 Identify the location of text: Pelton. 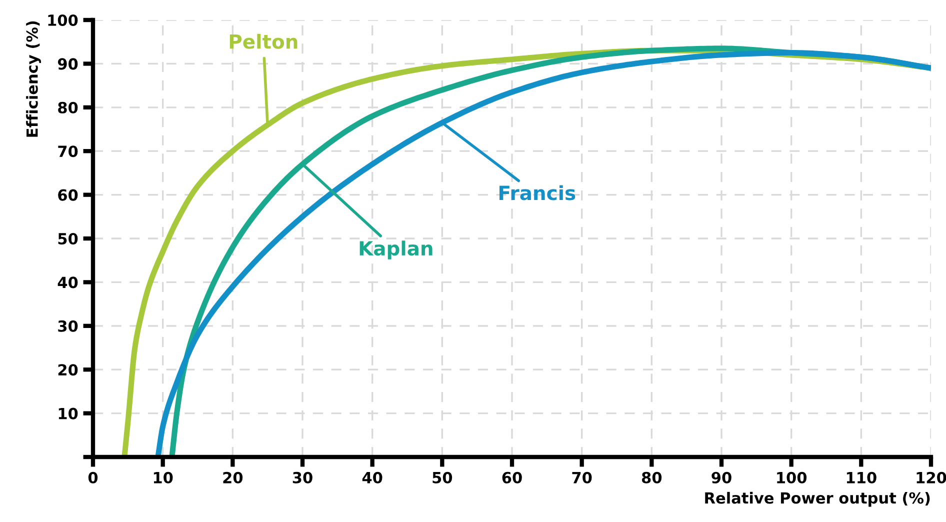
(264, 41).